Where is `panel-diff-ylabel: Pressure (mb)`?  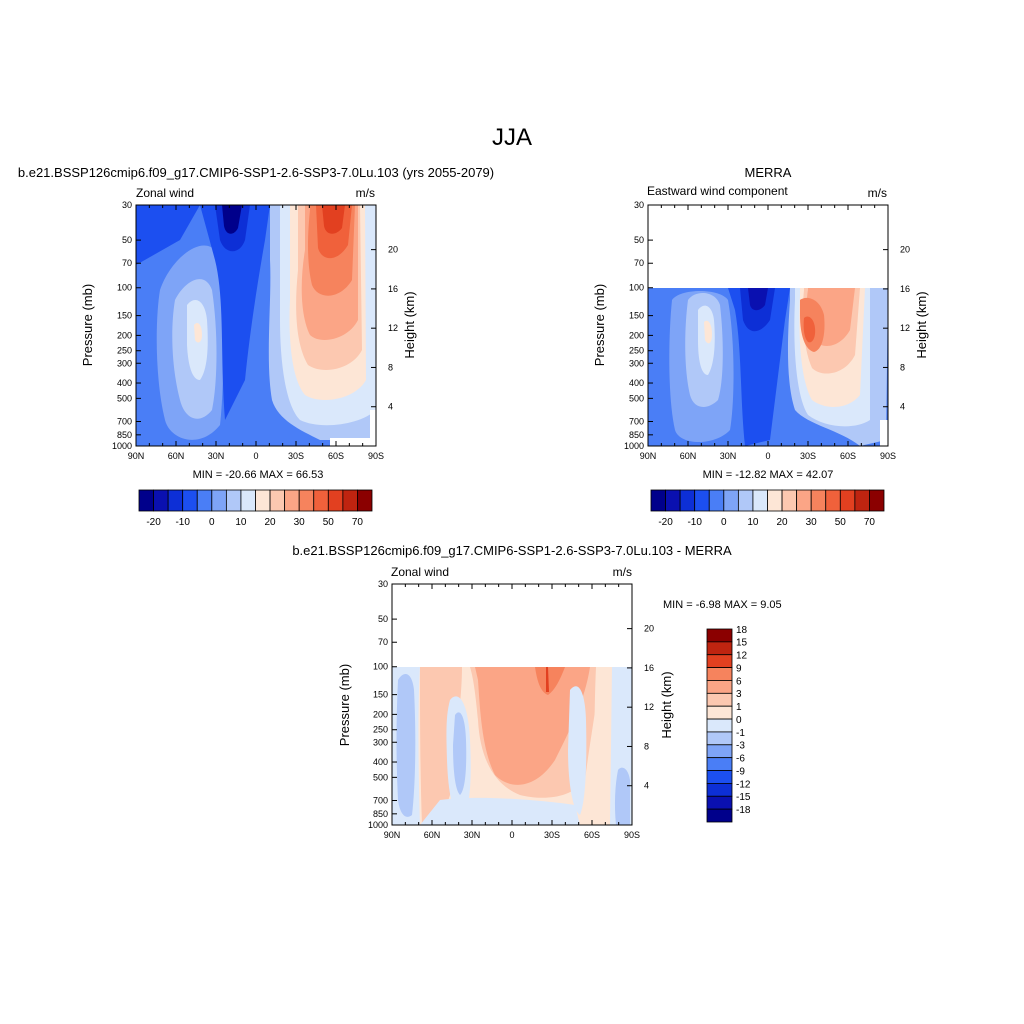 panel-diff-ylabel: Pressure (mb) is located at coordinates (344, 705).